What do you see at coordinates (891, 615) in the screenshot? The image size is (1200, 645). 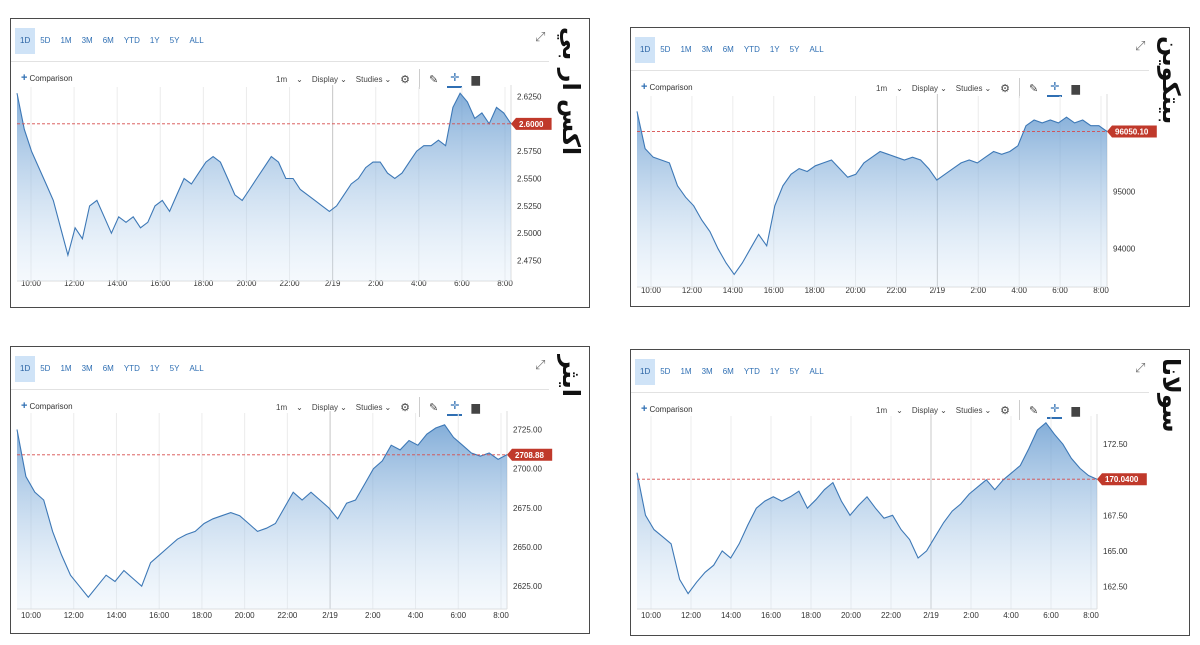 I see `x-tick-label: 22:00` at bounding box center [891, 615].